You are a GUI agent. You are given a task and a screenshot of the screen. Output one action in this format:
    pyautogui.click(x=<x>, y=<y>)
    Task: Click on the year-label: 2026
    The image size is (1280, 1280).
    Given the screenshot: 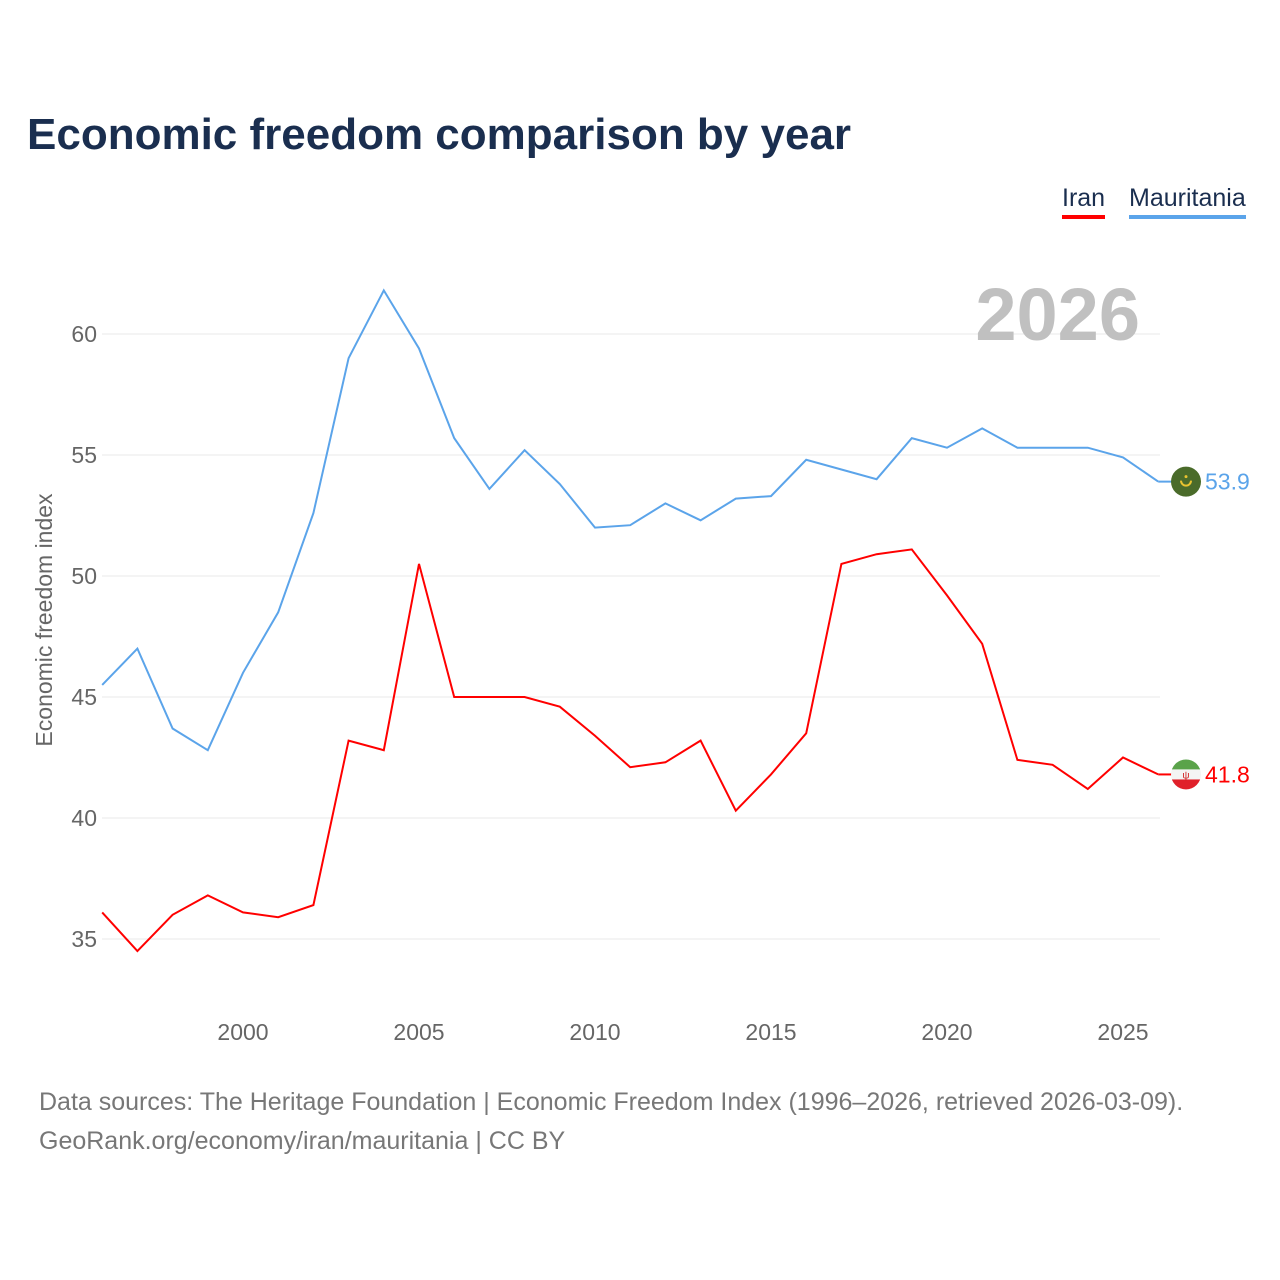 What is the action you would take?
    pyautogui.click(x=1057, y=314)
    